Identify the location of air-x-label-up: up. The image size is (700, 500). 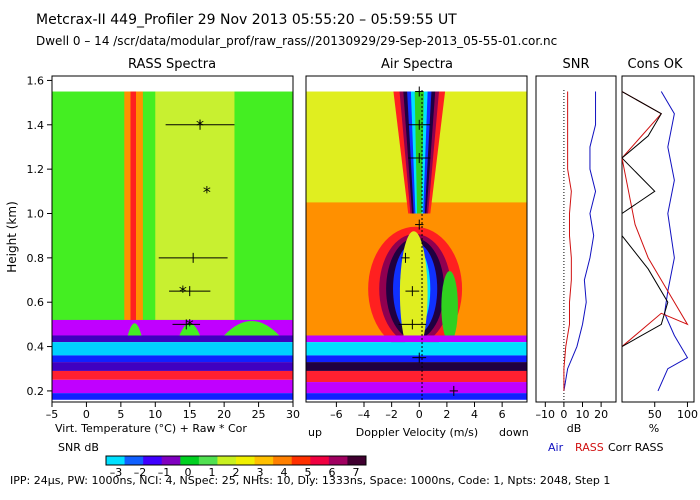
(315, 432).